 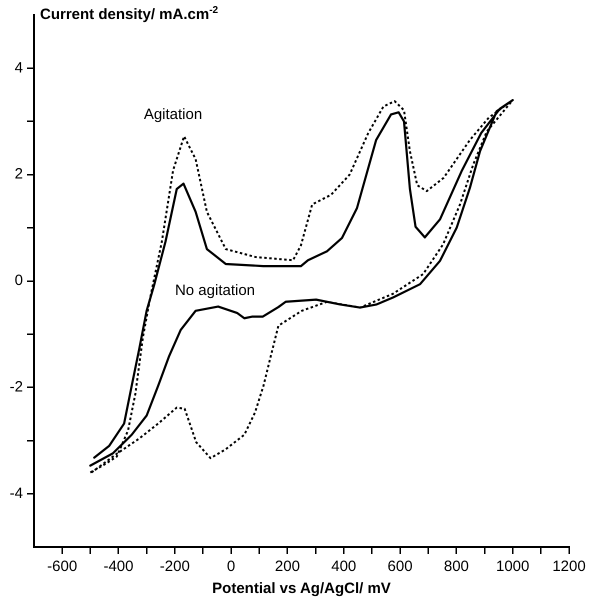 I want to click on annotation: Agitation, so click(x=173, y=115).